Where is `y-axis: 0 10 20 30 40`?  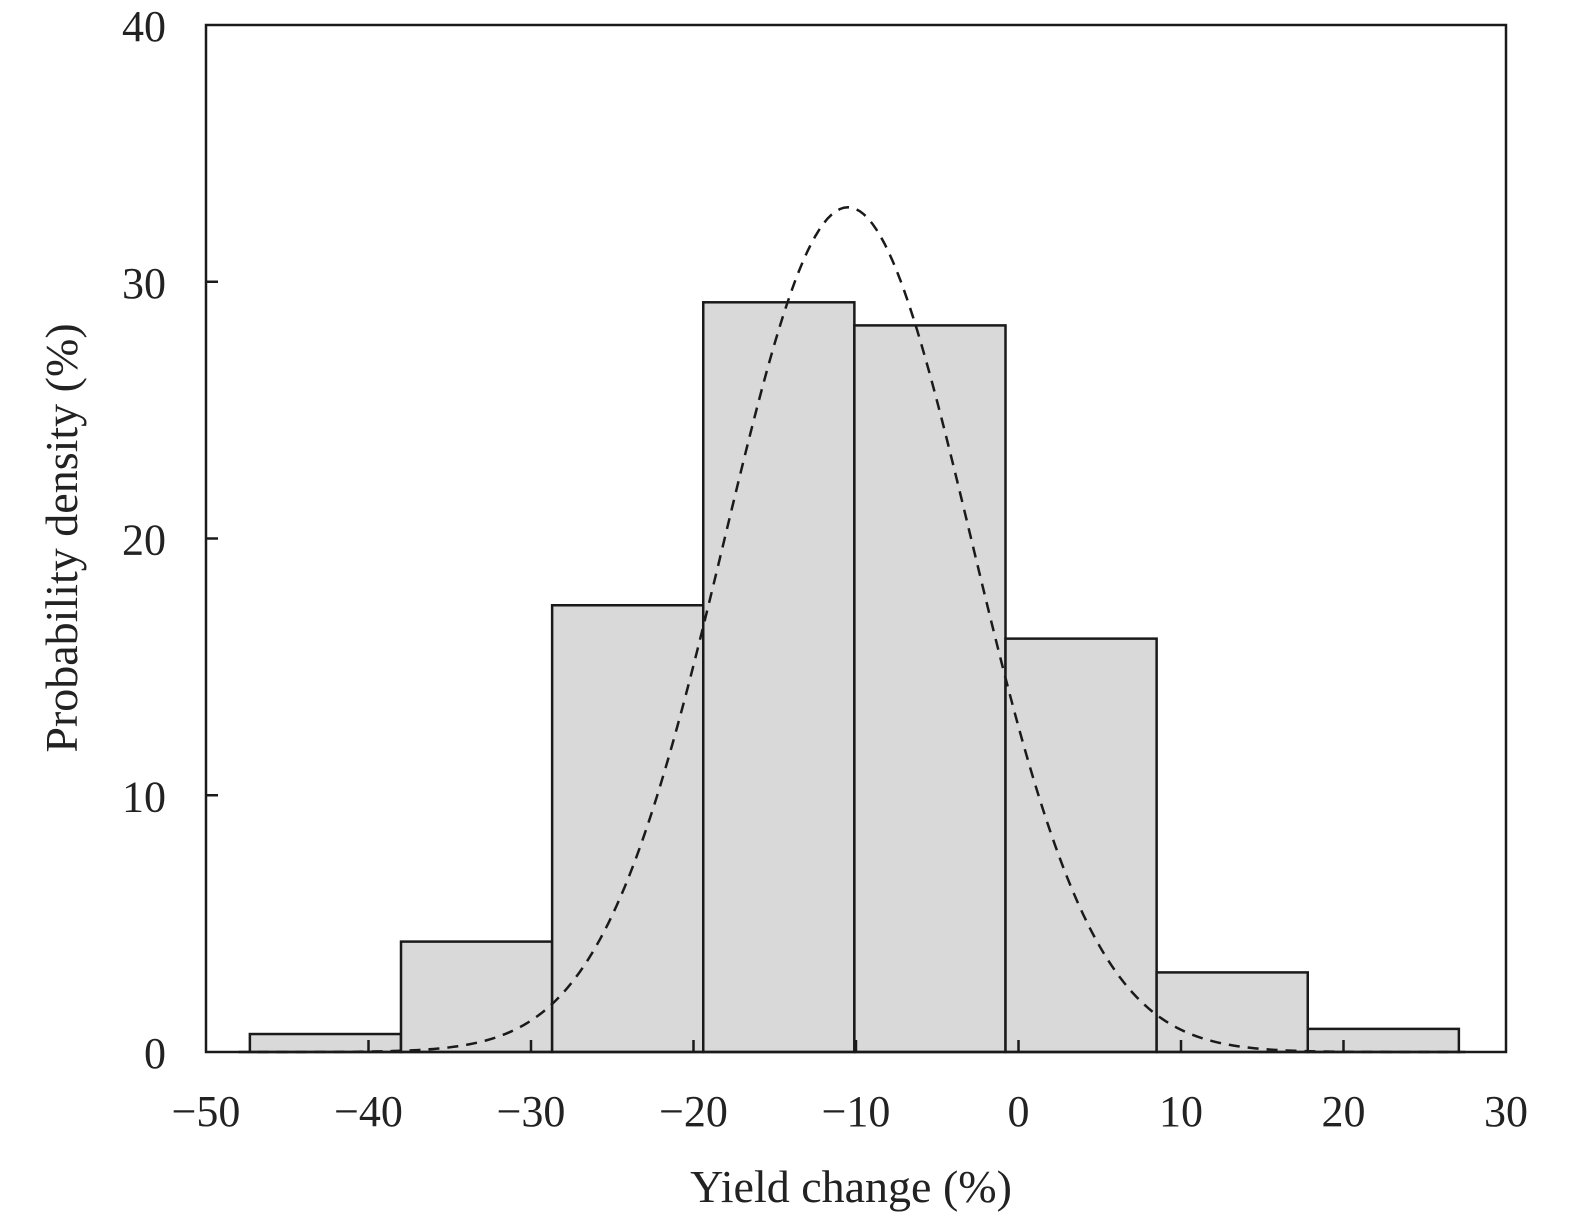 y-axis: 0 10 20 30 40 is located at coordinates (170, 540).